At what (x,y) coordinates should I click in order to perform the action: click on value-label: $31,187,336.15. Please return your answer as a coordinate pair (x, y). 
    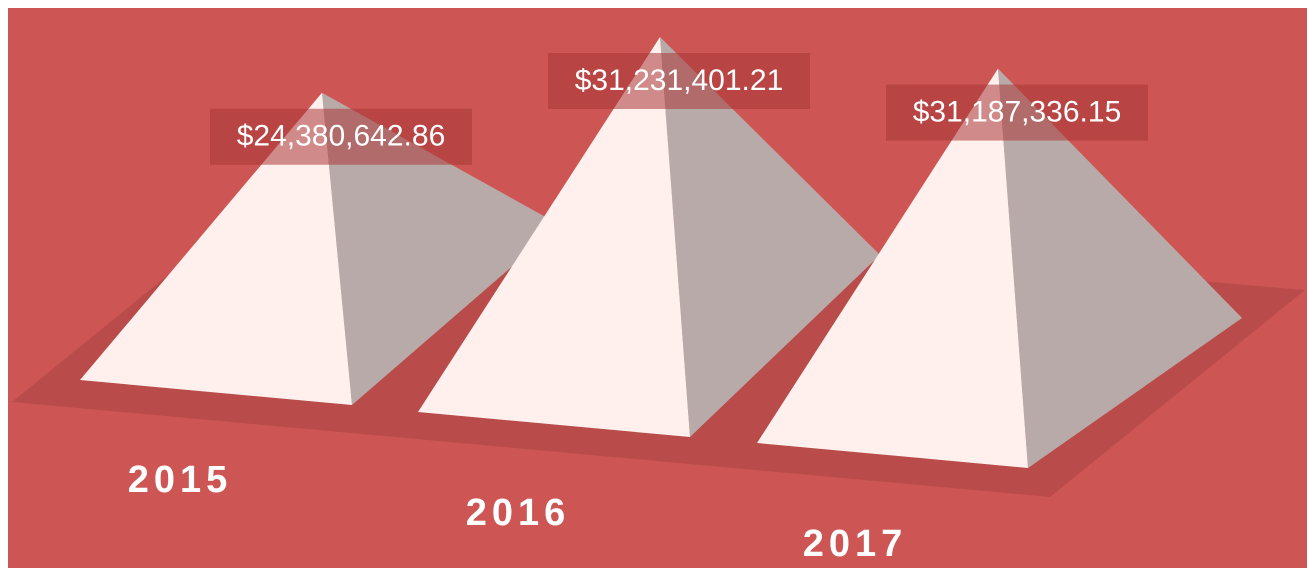
    Looking at the image, I should click on (1017, 111).